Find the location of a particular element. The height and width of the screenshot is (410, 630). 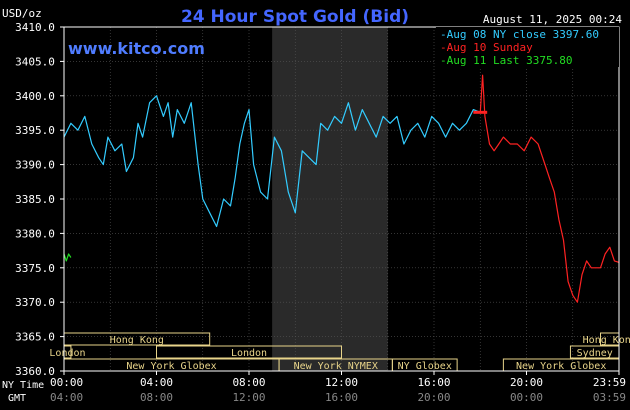

market-label: Sydney is located at coordinates (595, 353).